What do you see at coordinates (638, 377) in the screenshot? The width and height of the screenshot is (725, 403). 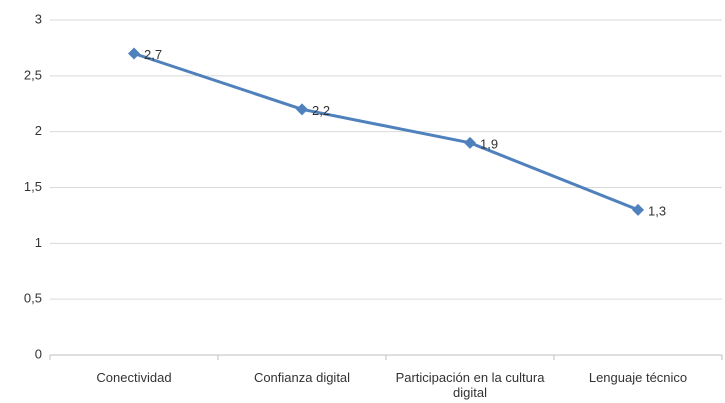 I see `x-tick-label: Lenguaje técnico` at bounding box center [638, 377].